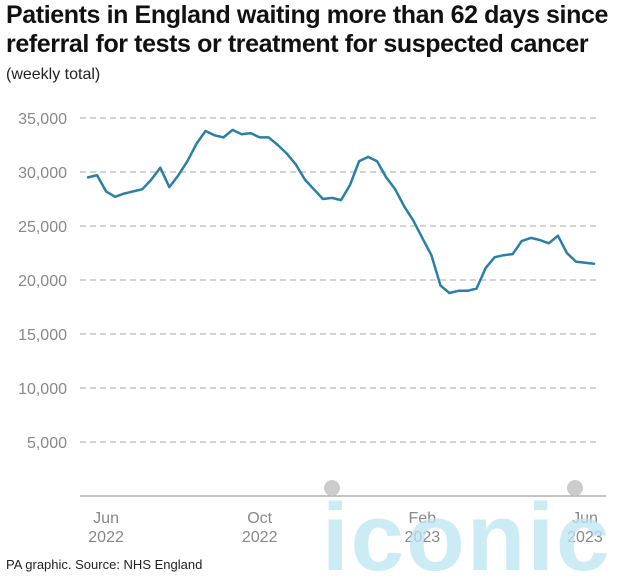 This screenshot has height=579, width=640. Describe the element at coordinates (345, 528) in the screenshot. I see `x-tick-labels: Jun 2022 Oct 2022 Feb 2023 Jun 2023` at that location.